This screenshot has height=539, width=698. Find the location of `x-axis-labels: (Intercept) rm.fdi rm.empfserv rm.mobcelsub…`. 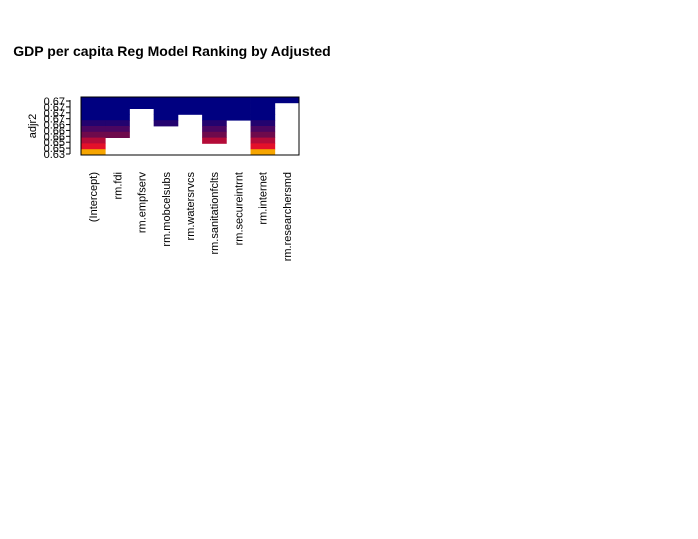

x-axis-labels: (Intercept) rm.fdi rm.empfserv rm.mobcelsub… is located at coordinates (191, 217).